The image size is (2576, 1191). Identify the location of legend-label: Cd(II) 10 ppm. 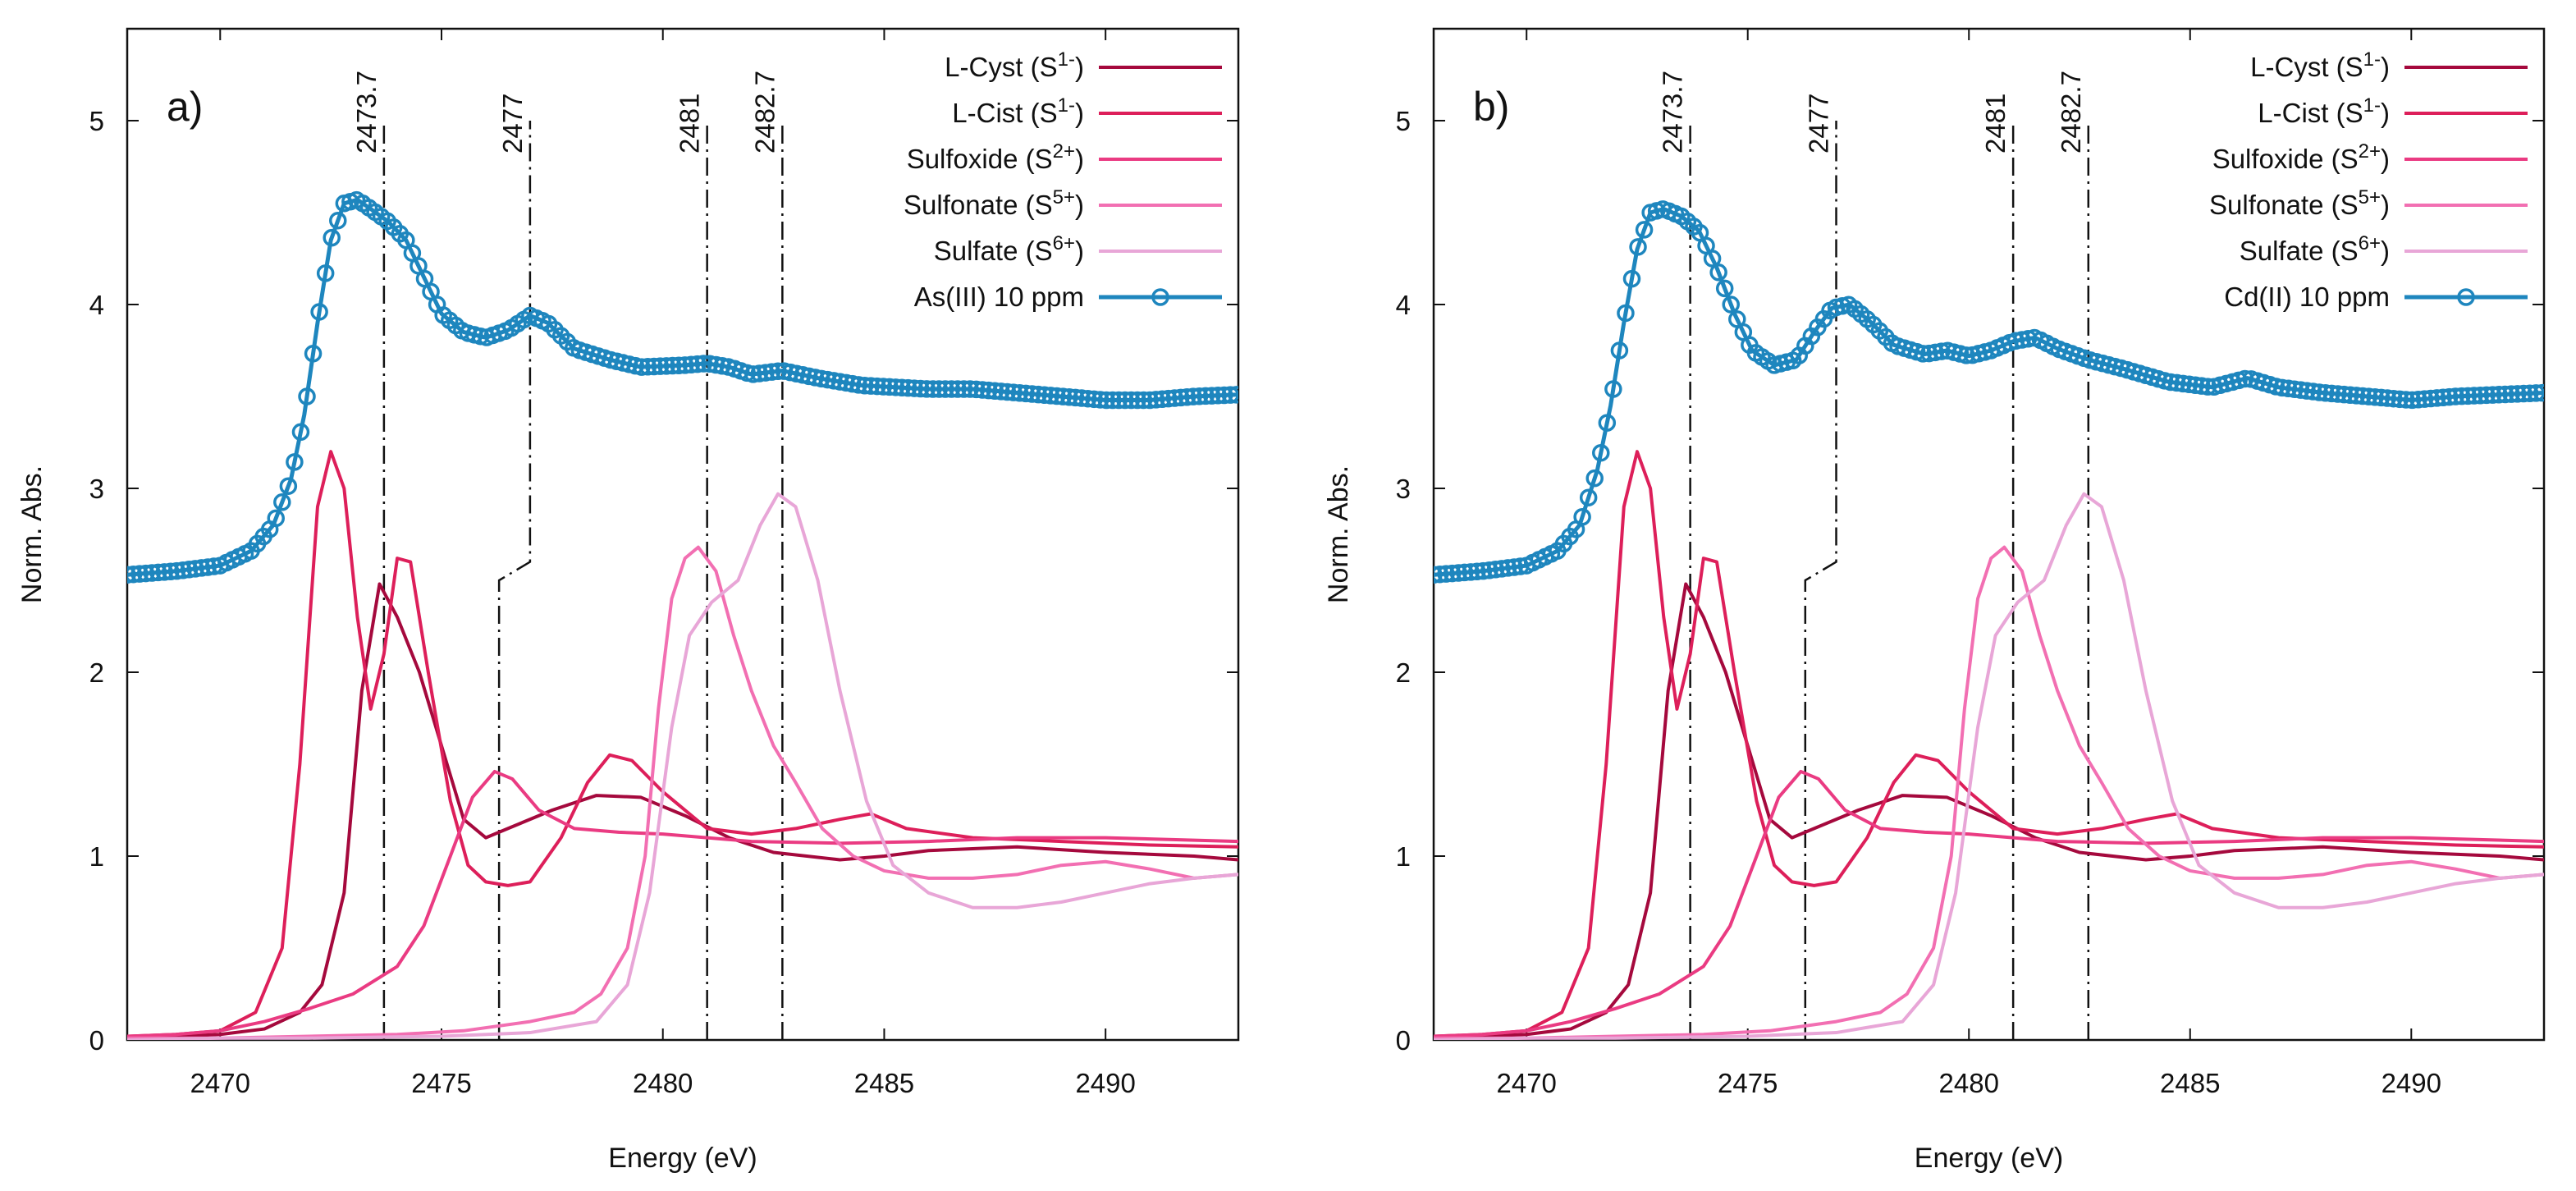
(2307, 297).